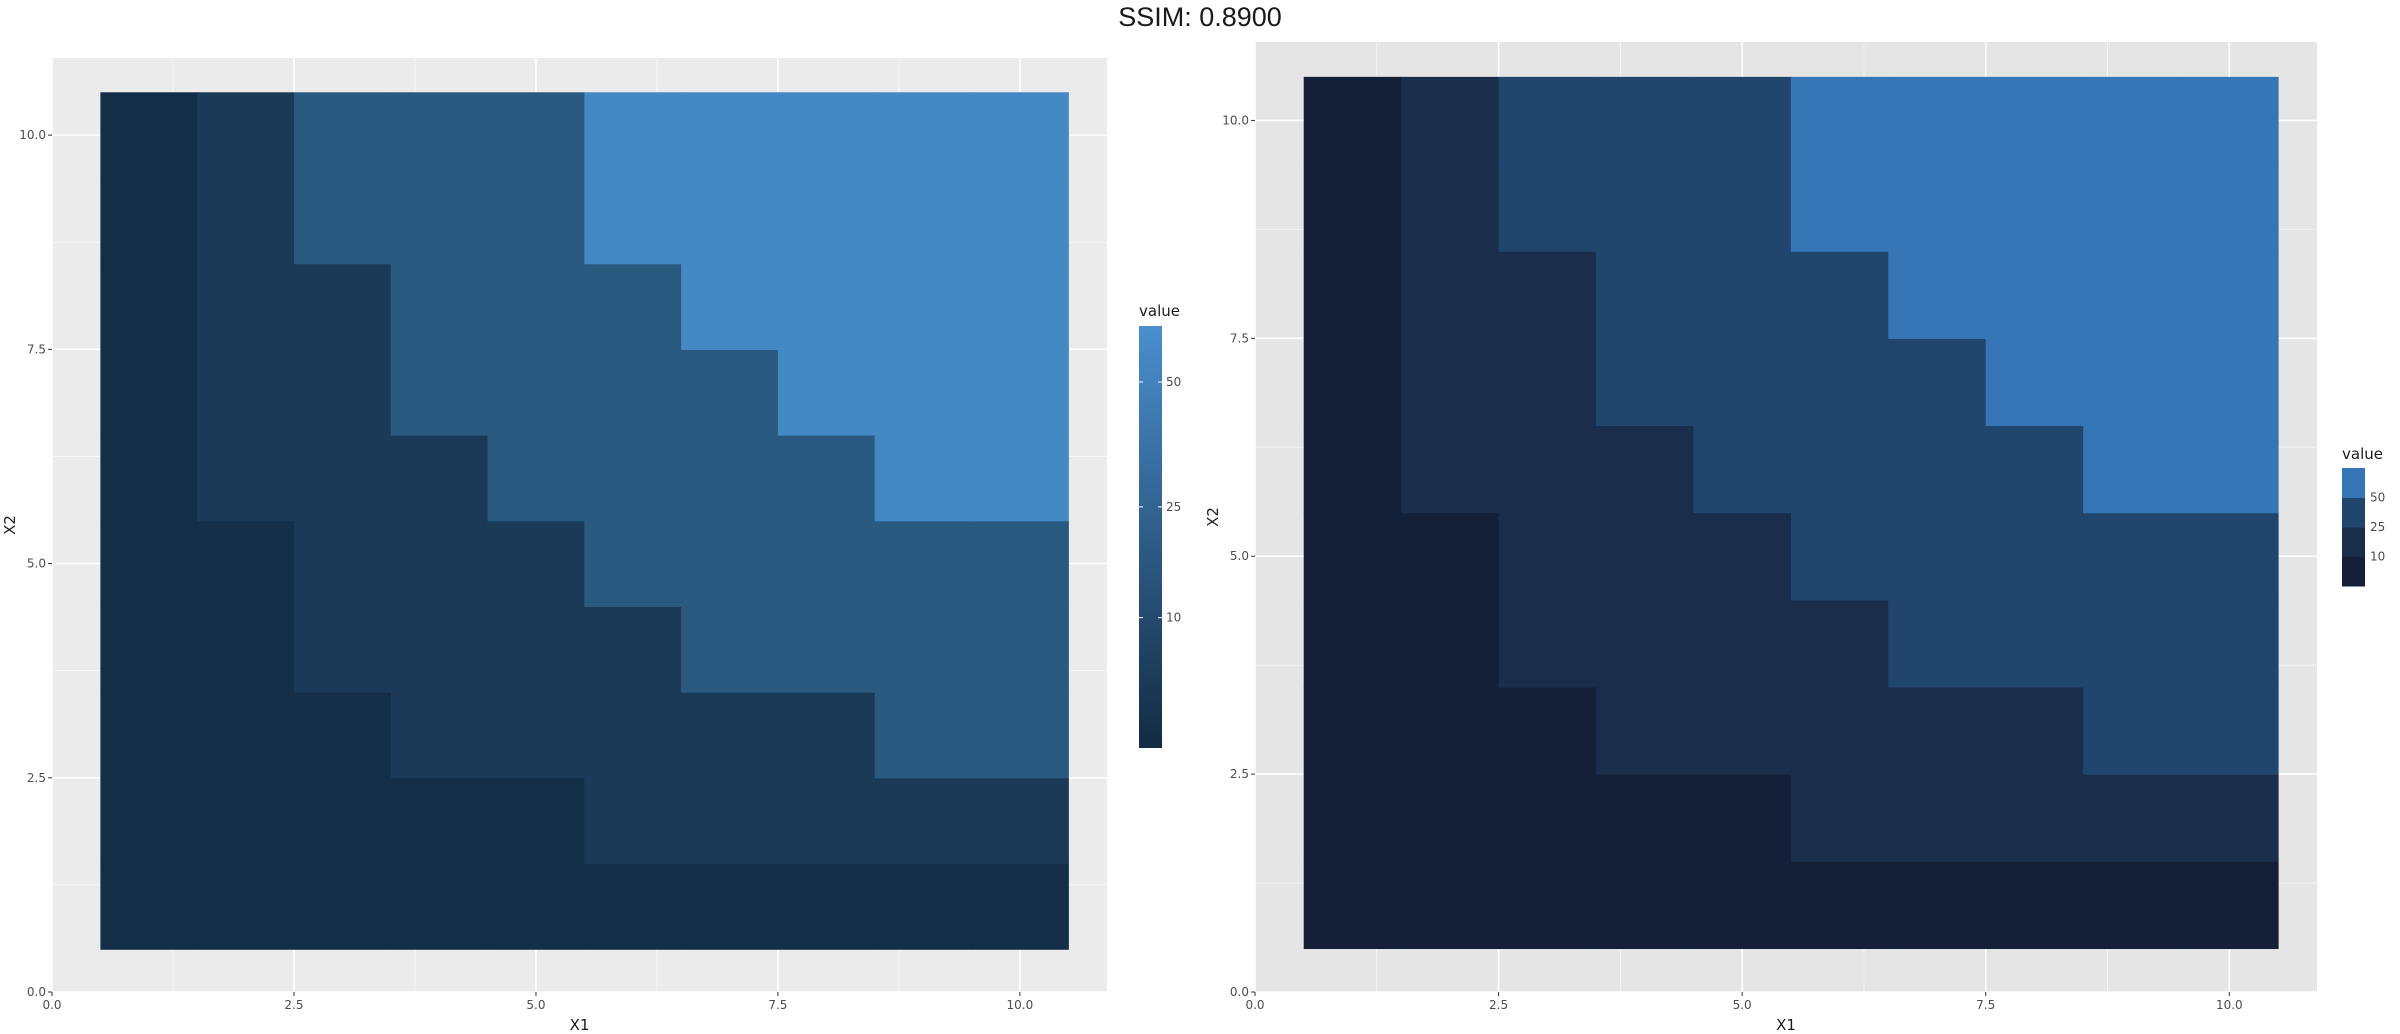 Image resolution: width=2400 pixels, height=1034 pixels. I want to click on y-axis-title: X2, so click(1213, 517).